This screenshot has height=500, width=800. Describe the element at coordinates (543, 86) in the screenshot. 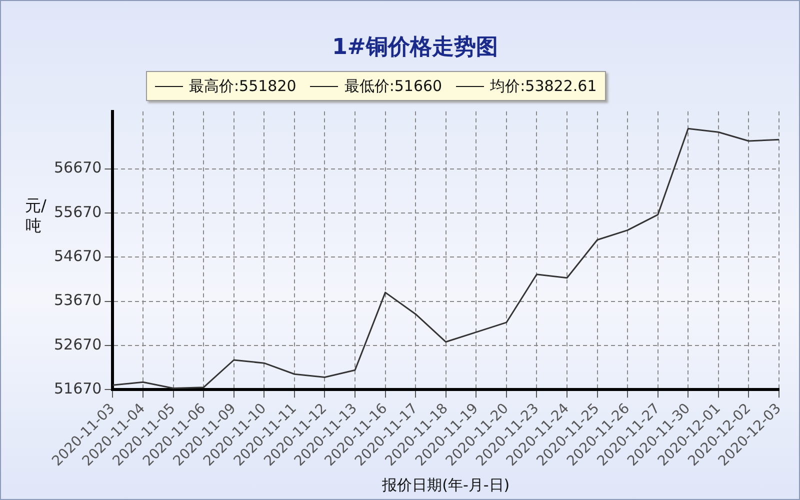

I see `text: 均价:53822.61` at that location.